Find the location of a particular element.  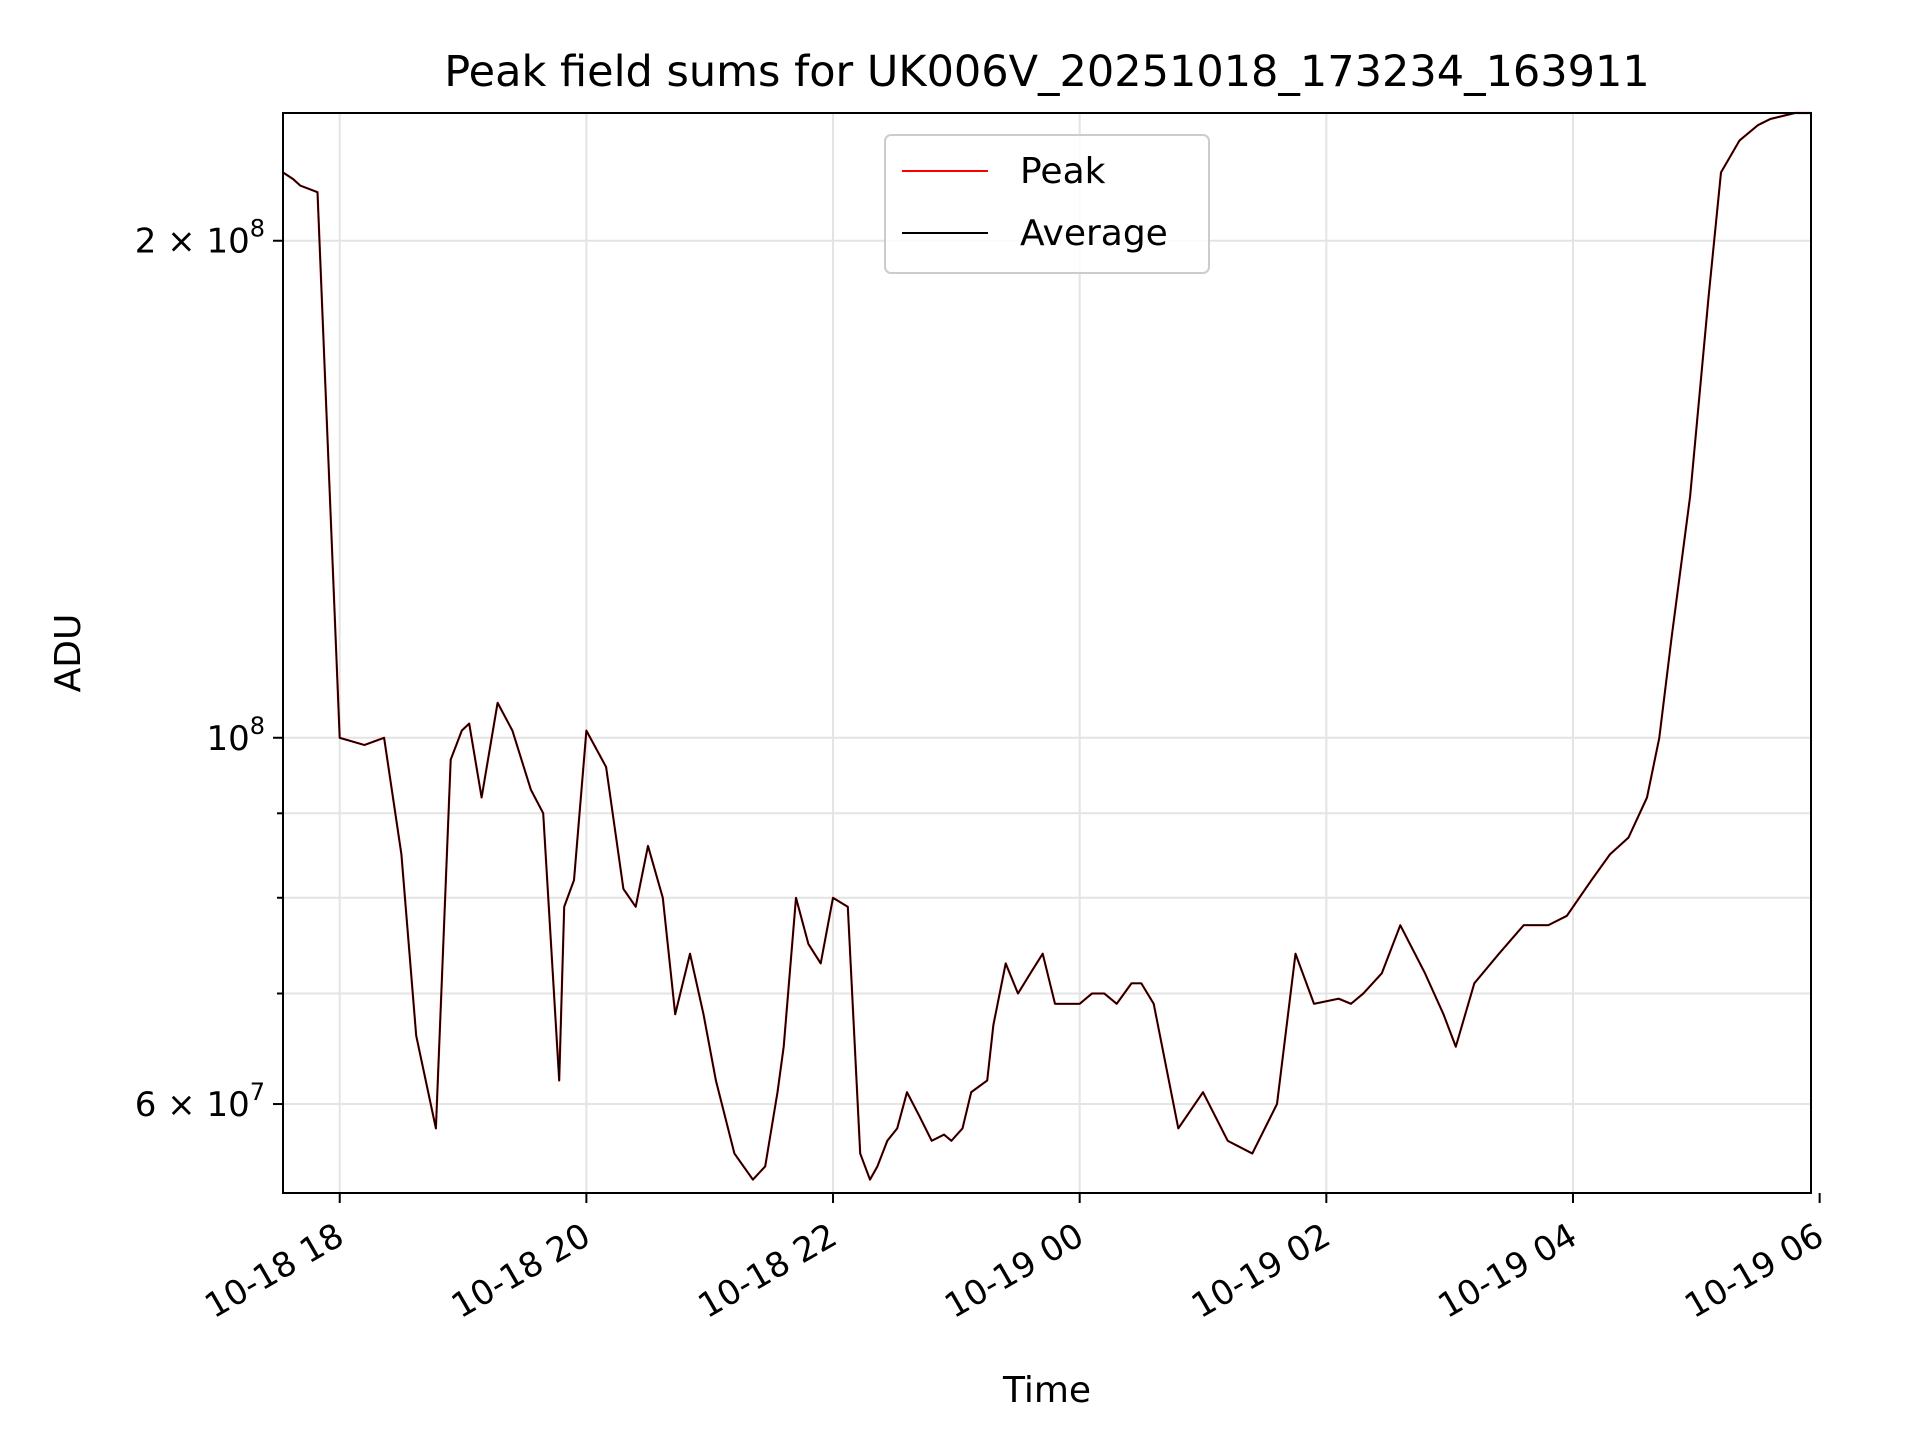

y-axis-label: ADU is located at coordinates (68, 653).